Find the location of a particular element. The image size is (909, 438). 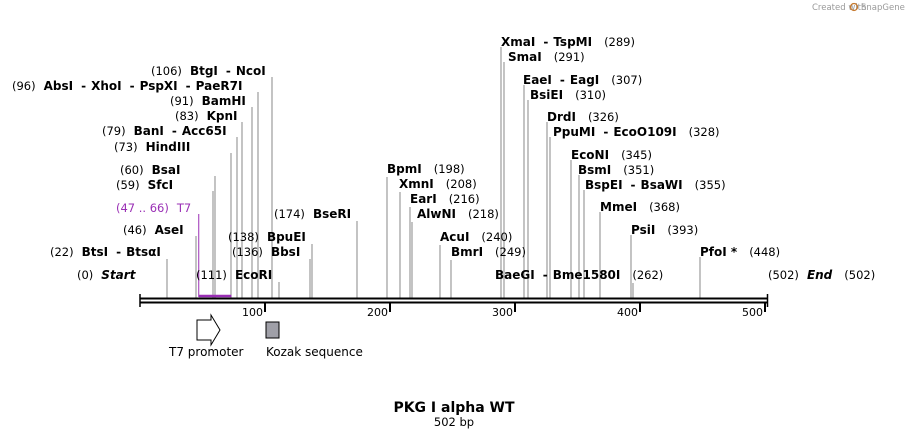

site-bsiei: BsiEI (310) is located at coordinates (568, 95).